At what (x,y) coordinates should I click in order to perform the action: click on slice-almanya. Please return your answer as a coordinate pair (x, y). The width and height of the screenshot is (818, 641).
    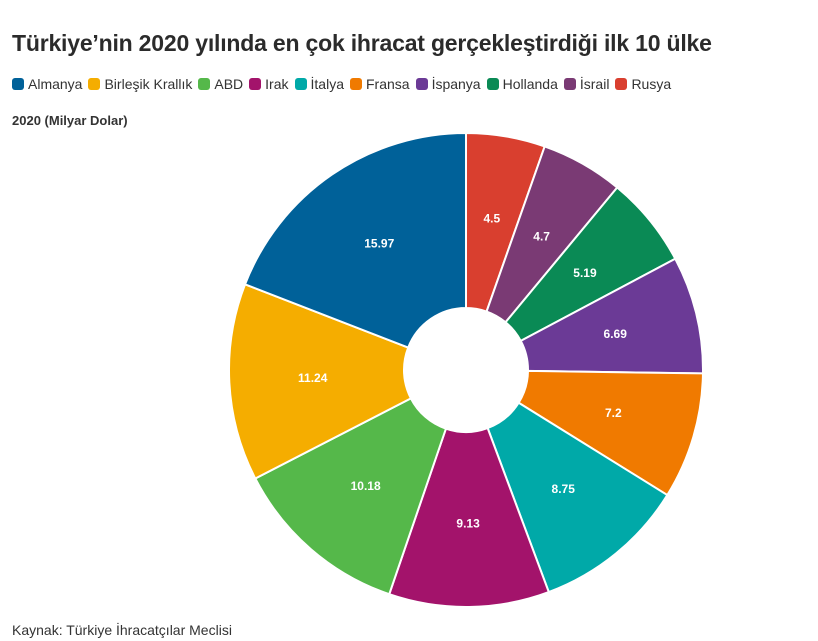
    Looking at the image, I should click on (355, 240).